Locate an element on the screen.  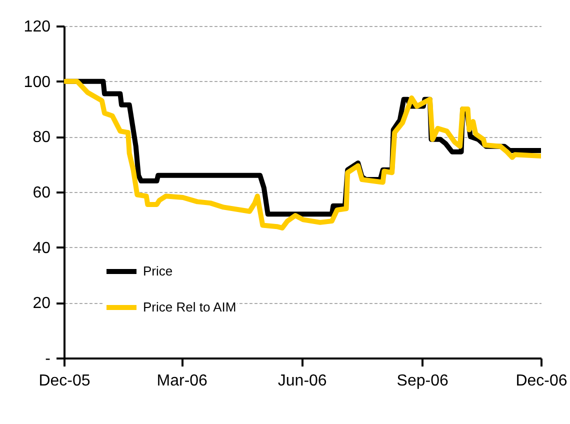
y-tick-label: - is located at coordinates (47, 359).